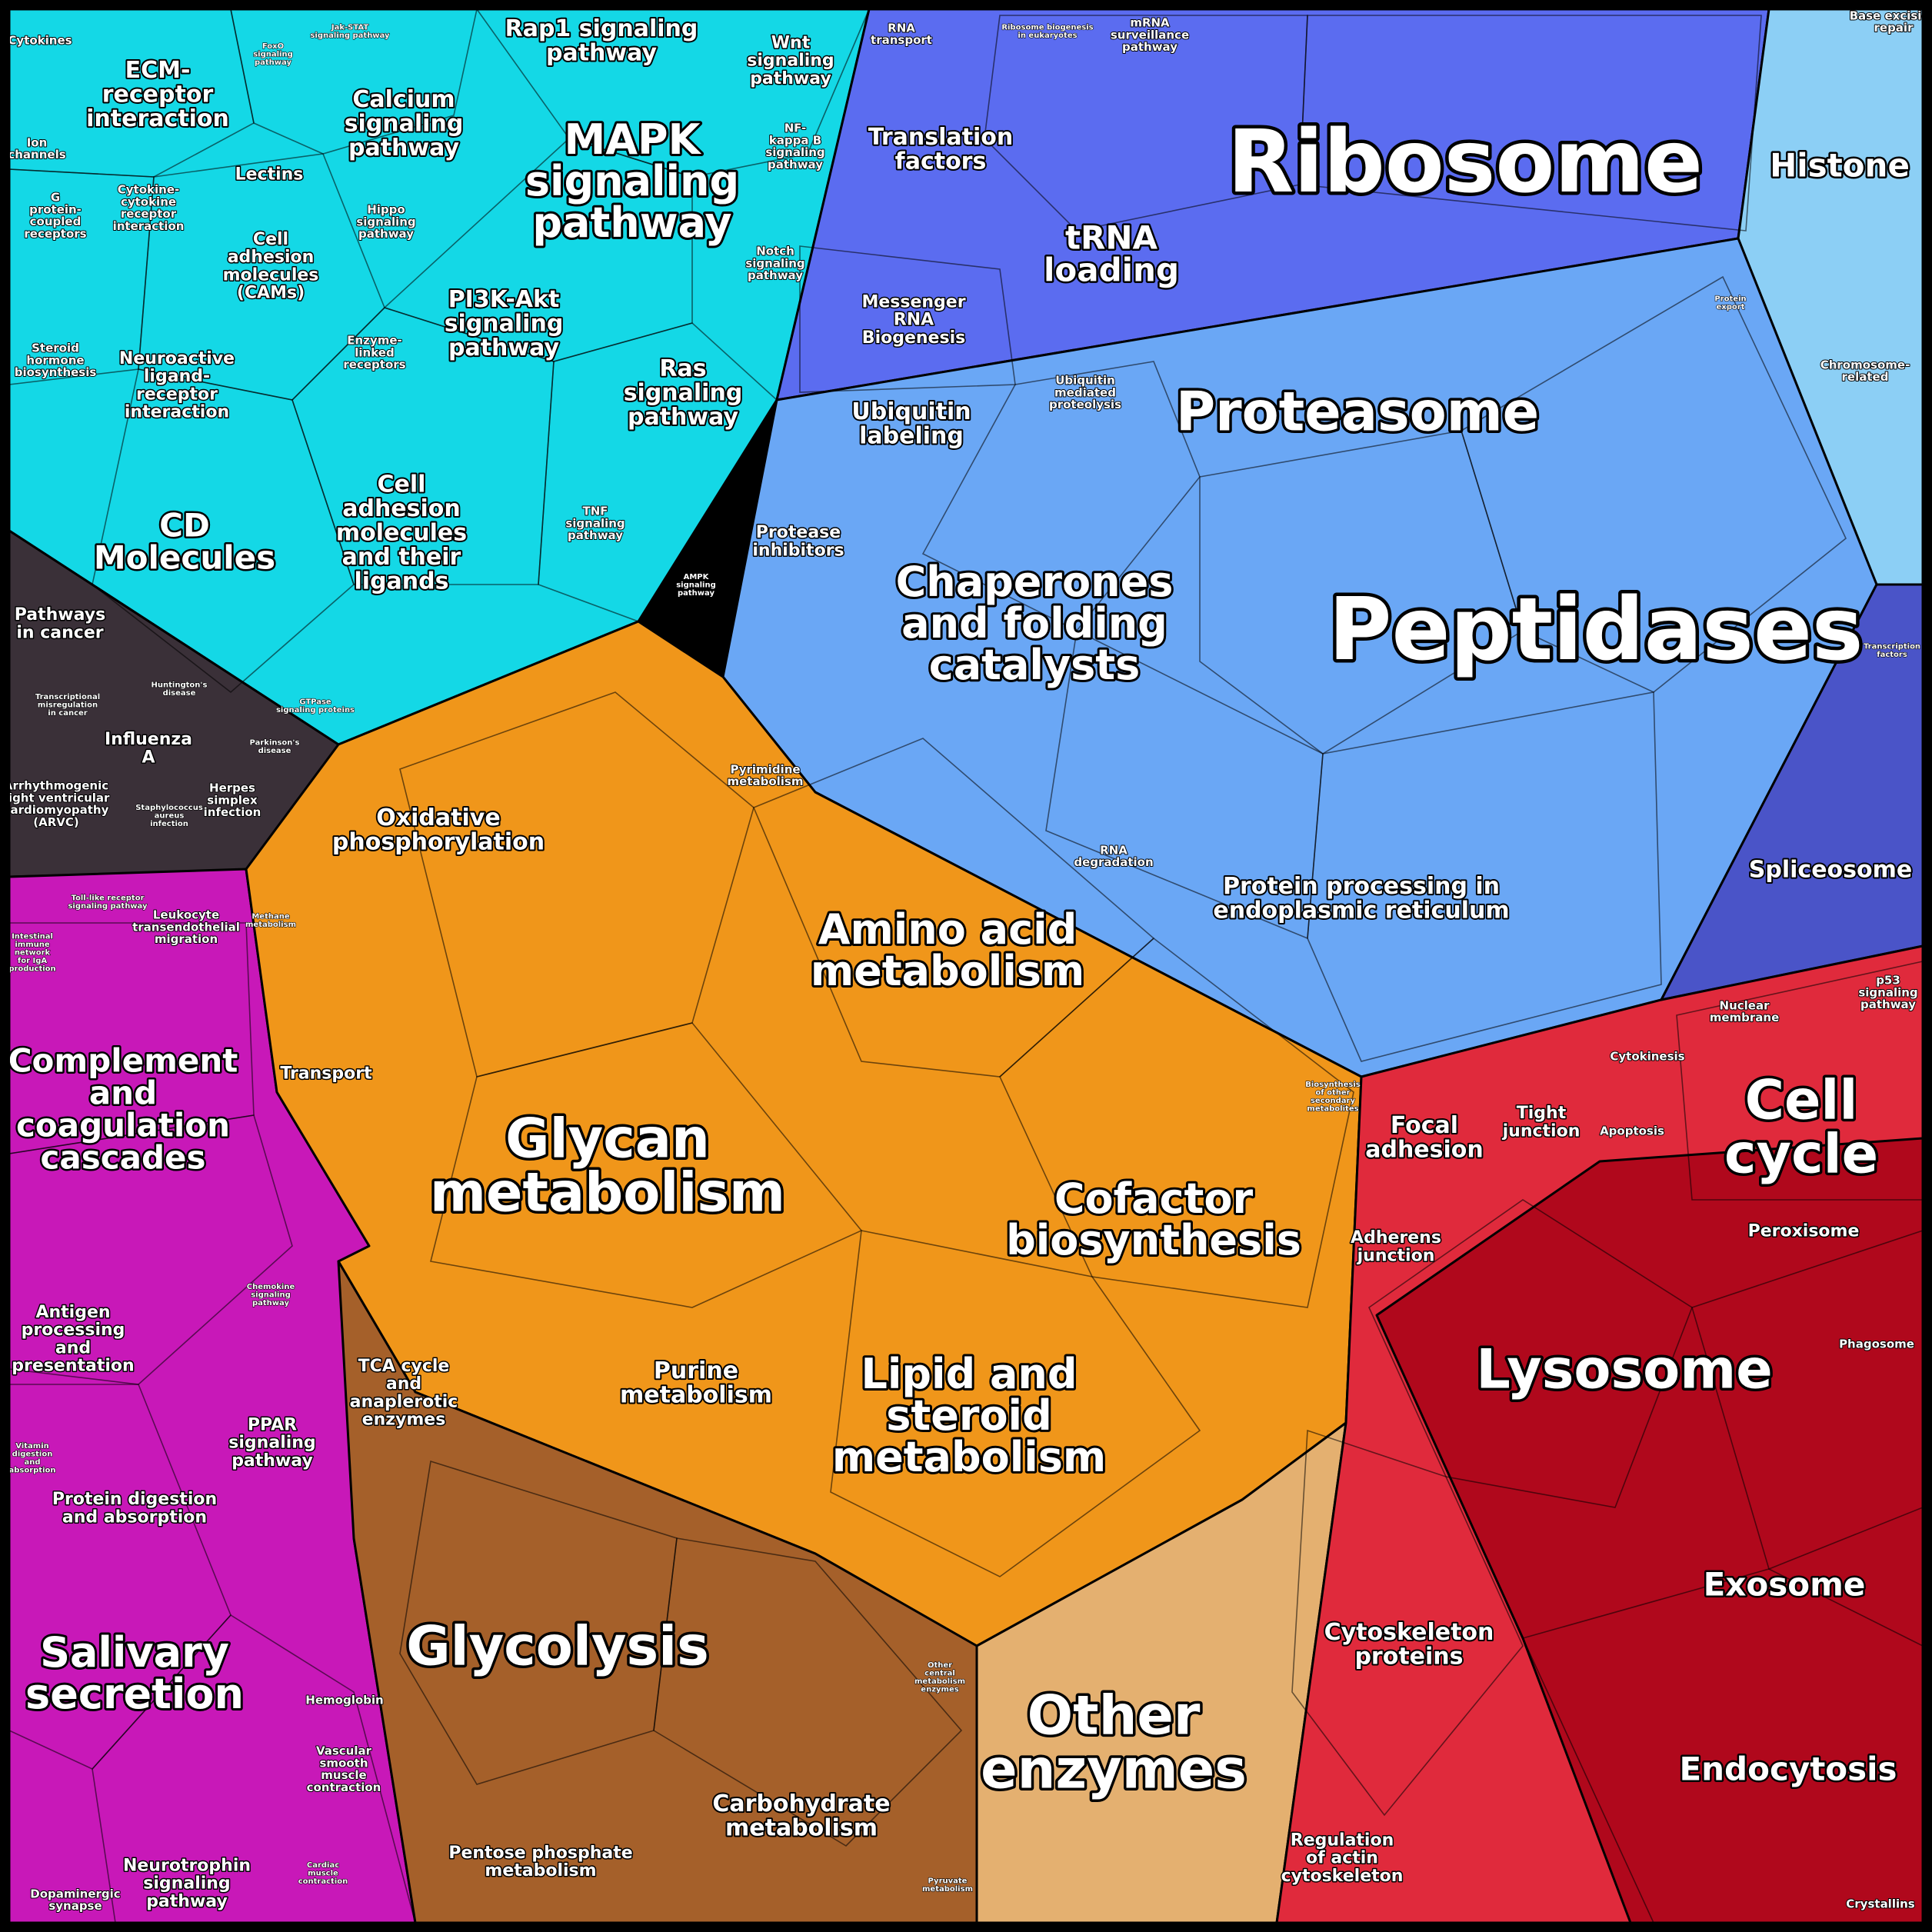 This screenshot has width=1932, height=1932. I want to click on region-label-mrnabio: Messenger RNA Biogenesis, so click(913, 320).